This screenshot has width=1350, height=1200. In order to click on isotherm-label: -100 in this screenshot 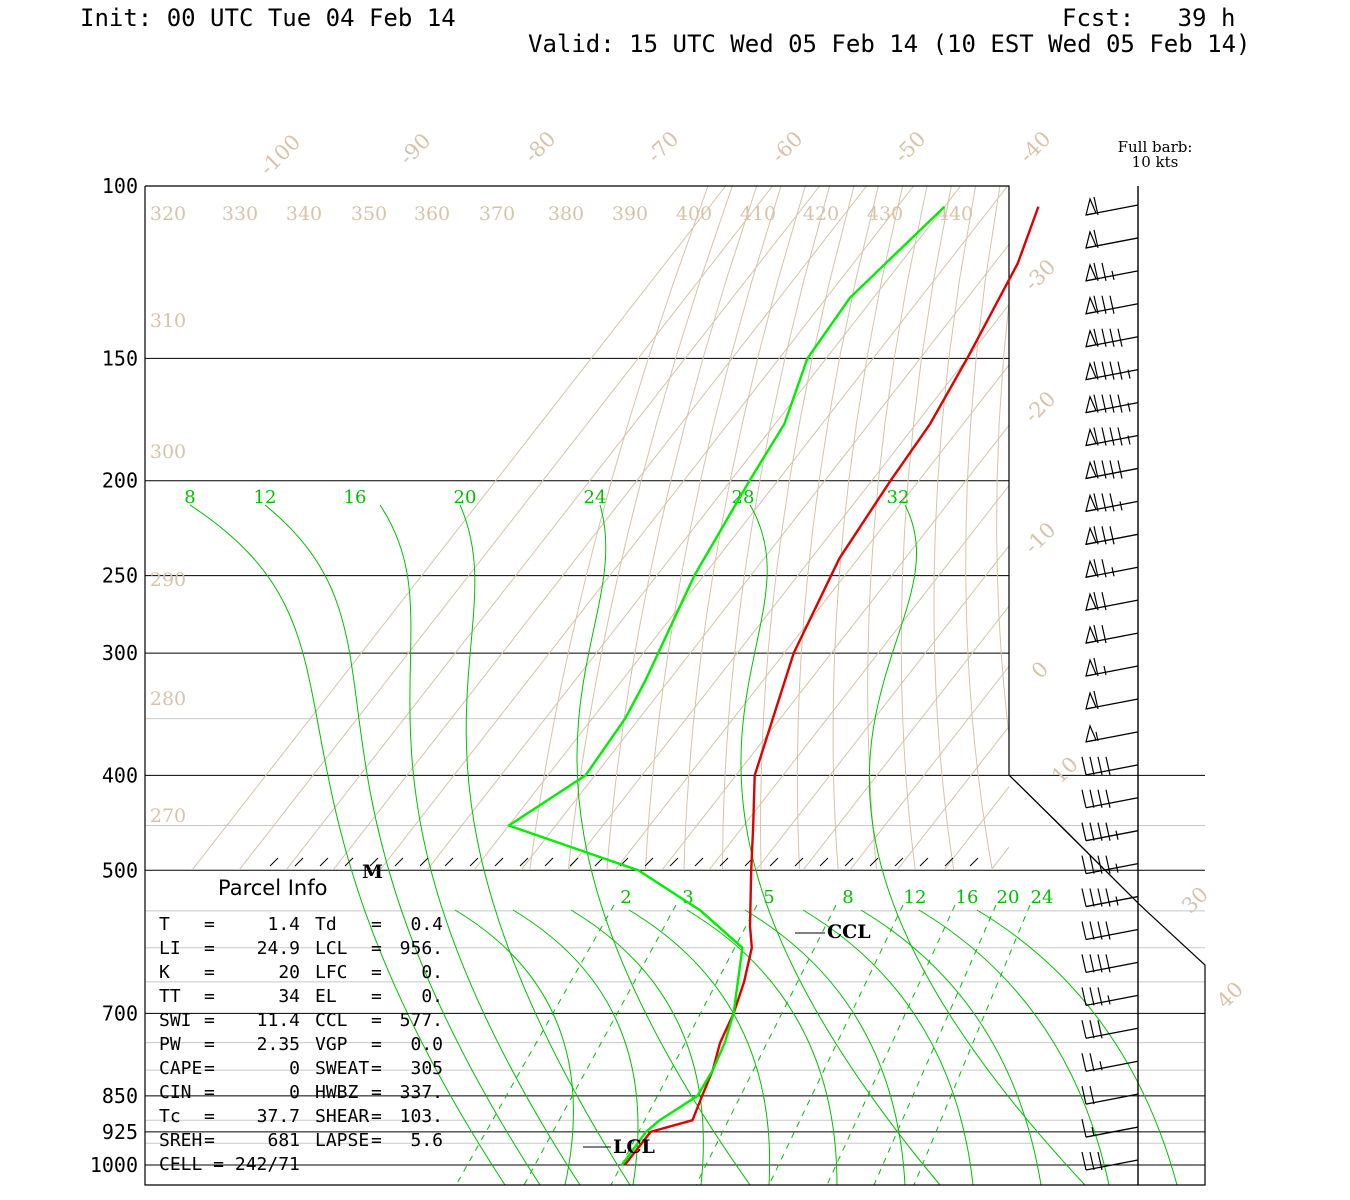, I will do `click(280, 155)`.